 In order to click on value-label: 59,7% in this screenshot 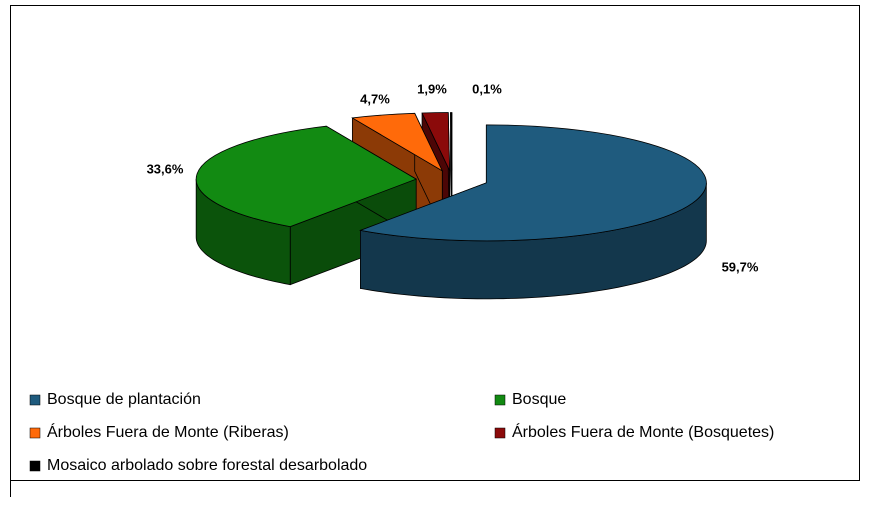, I will do `click(740, 266)`.